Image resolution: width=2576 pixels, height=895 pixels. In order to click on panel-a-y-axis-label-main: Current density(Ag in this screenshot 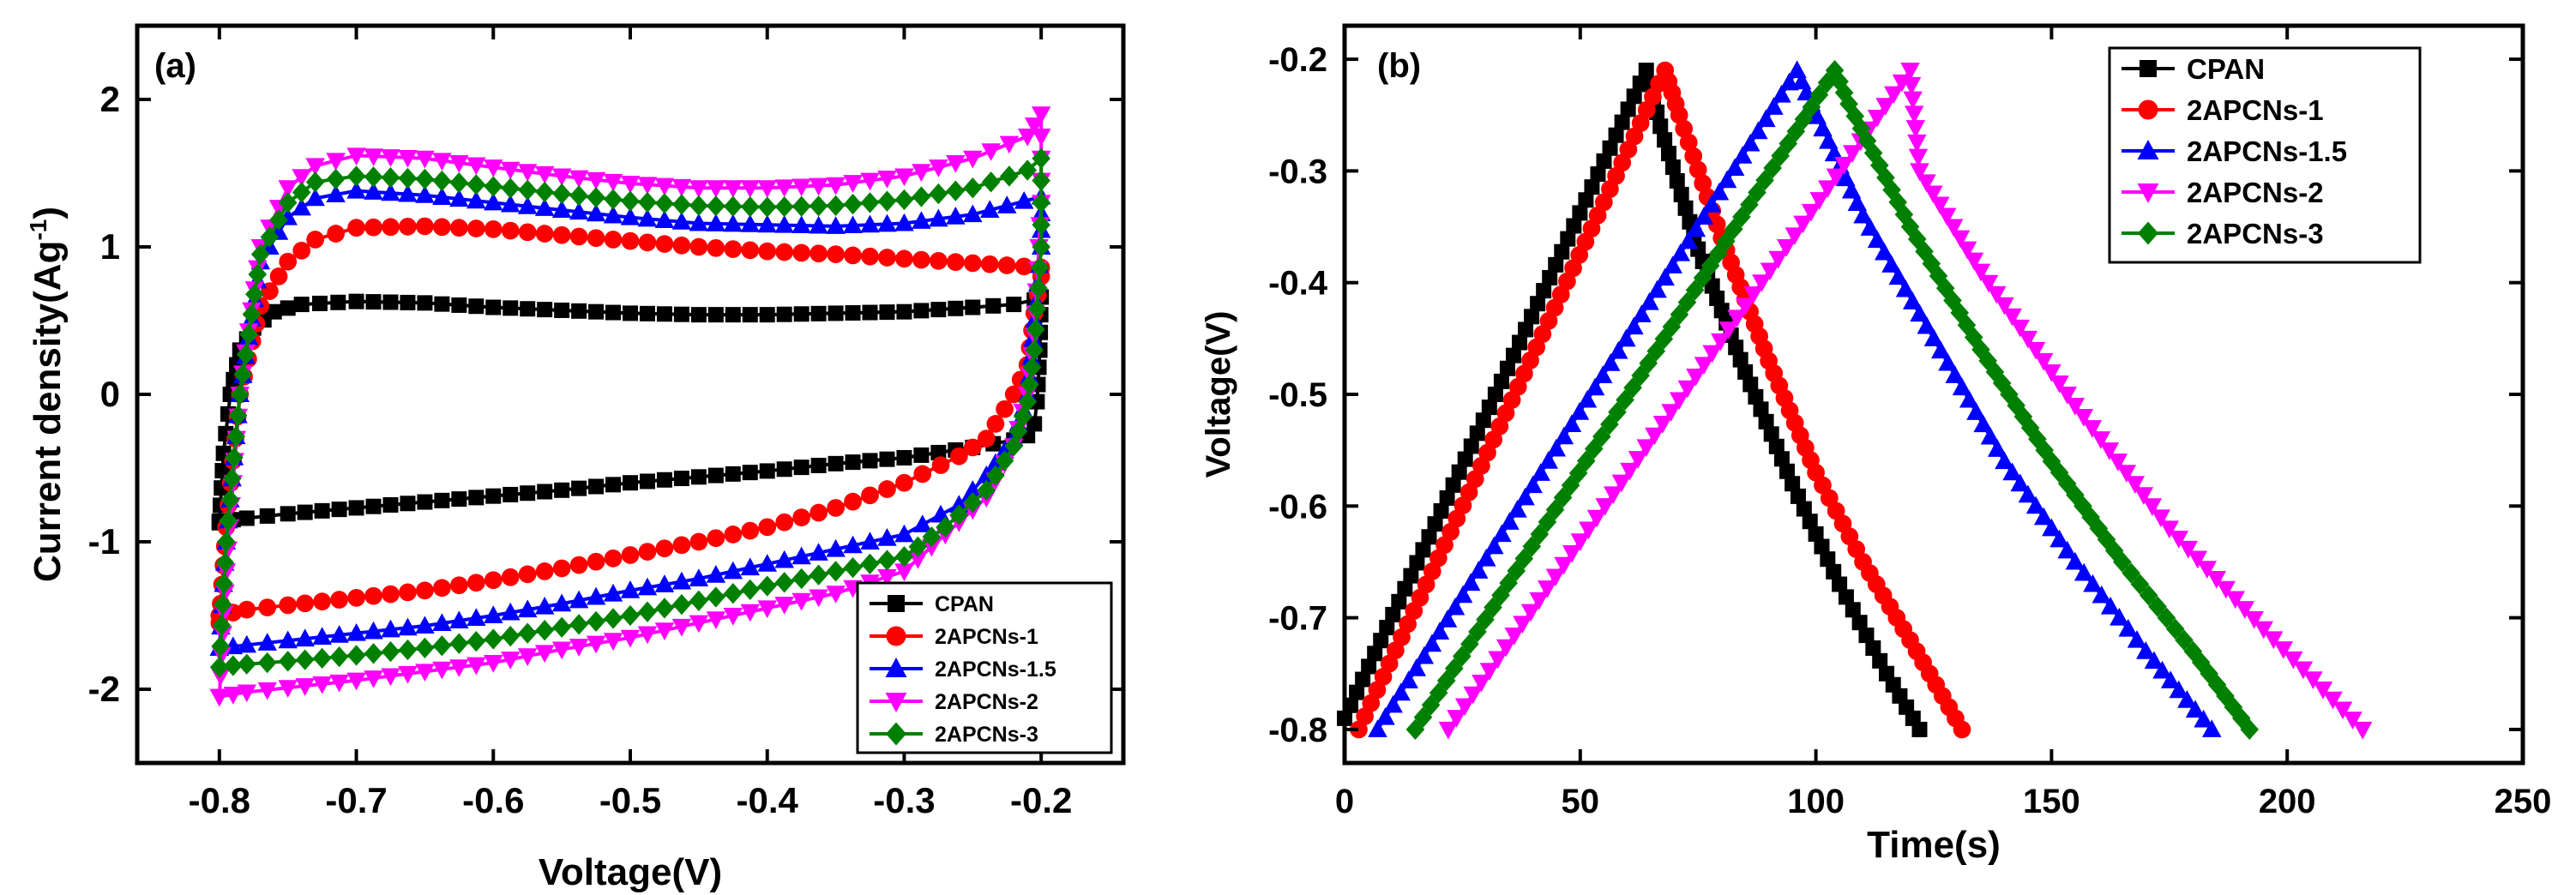, I will do `click(48, 412)`.